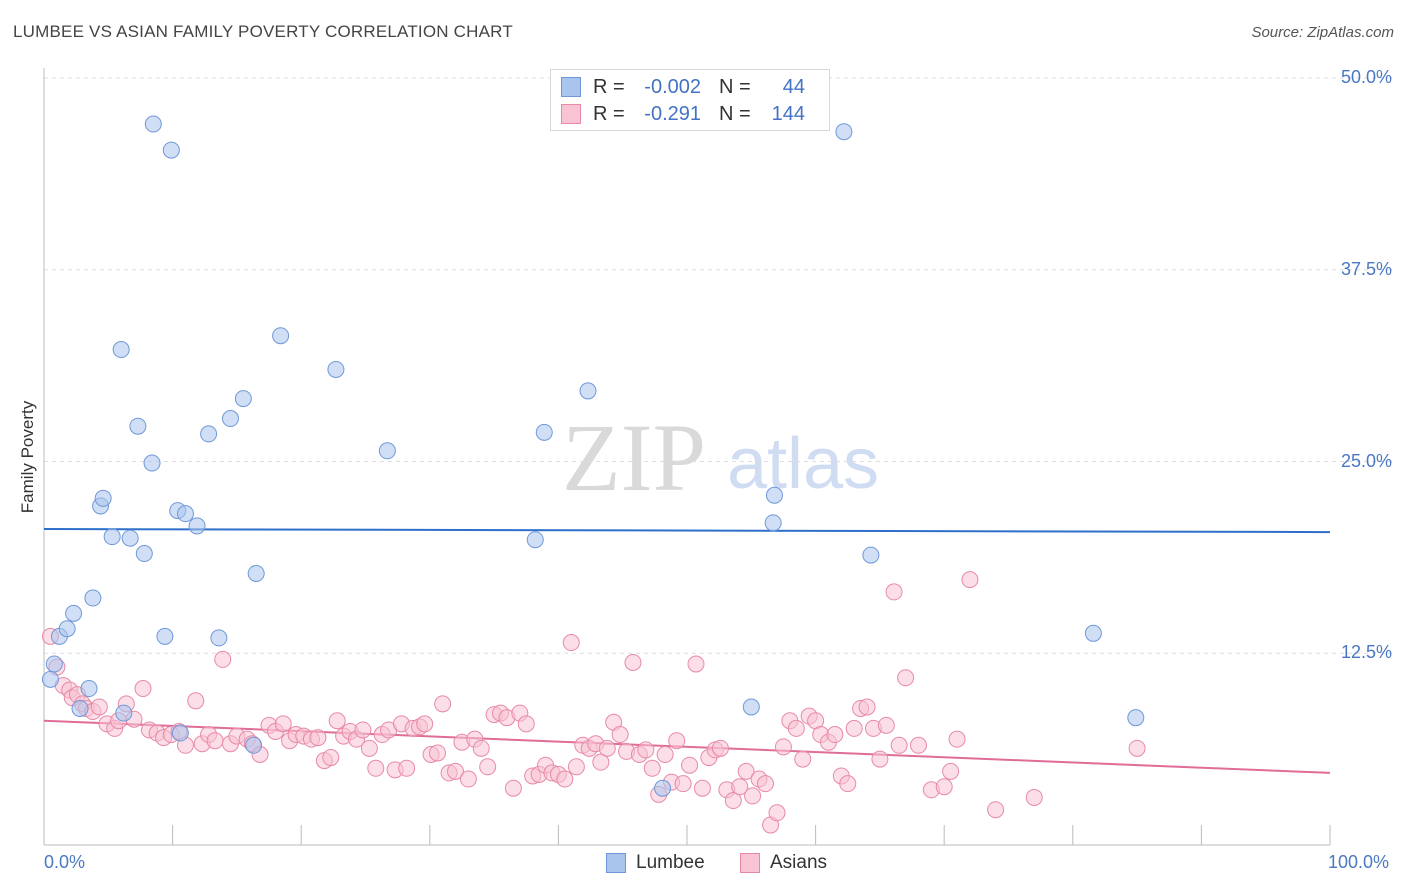 The image size is (1406, 892). I want to click on asians-swatch, so click(571, 114).